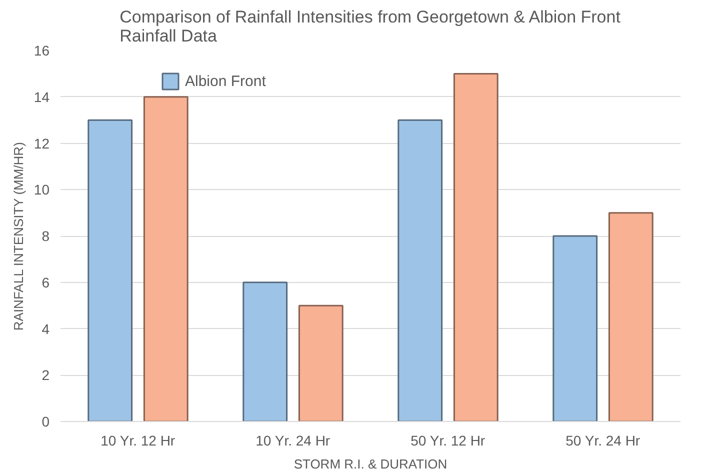  I want to click on x-tick-label: 50 Yr. 12 Hr, so click(448, 440).